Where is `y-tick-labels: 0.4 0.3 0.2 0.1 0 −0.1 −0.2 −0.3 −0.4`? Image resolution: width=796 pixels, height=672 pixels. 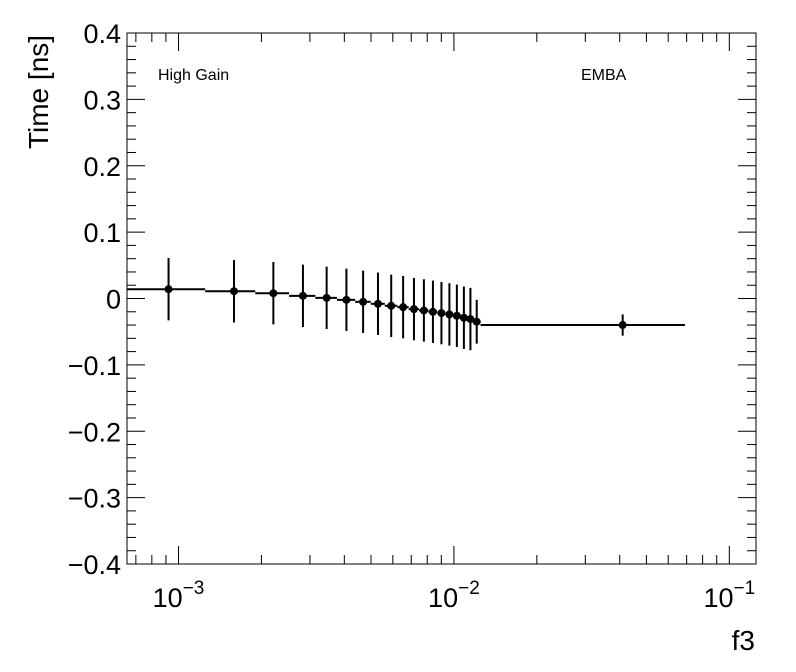 y-tick-labels: 0.4 0.3 0.2 0.1 0 −0.1 −0.2 −0.3 −0.4 is located at coordinates (94, 299).